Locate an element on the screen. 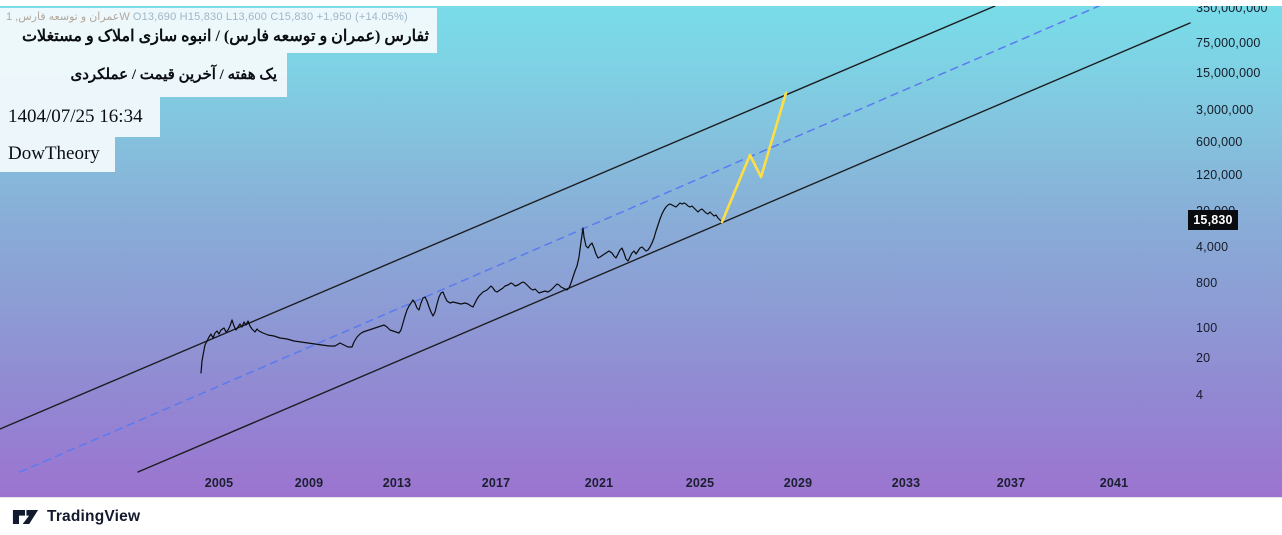 The image size is (1282, 535). price-tick-label: 4,000 is located at coordinates (1212, 247).